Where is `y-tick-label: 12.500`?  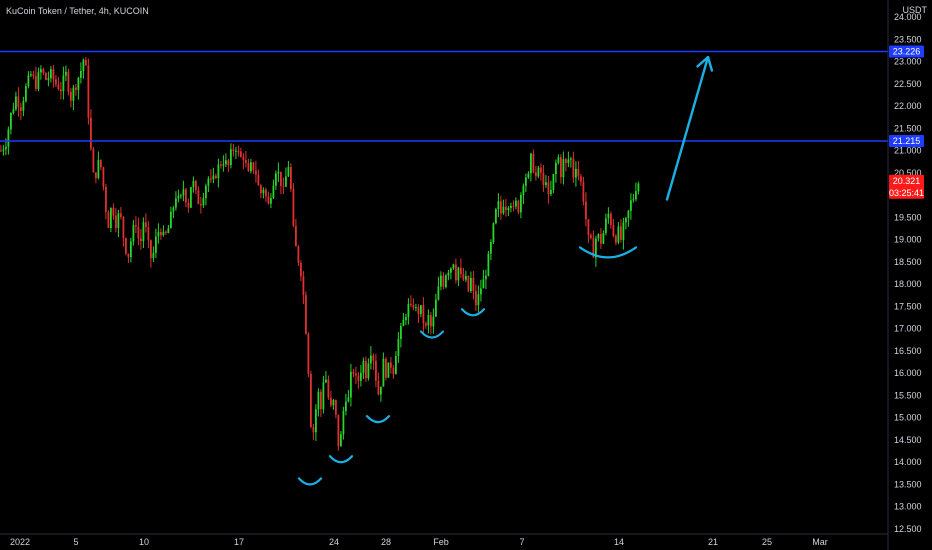
y-tick-label: 12.500 is located at coordinates (908, 529).